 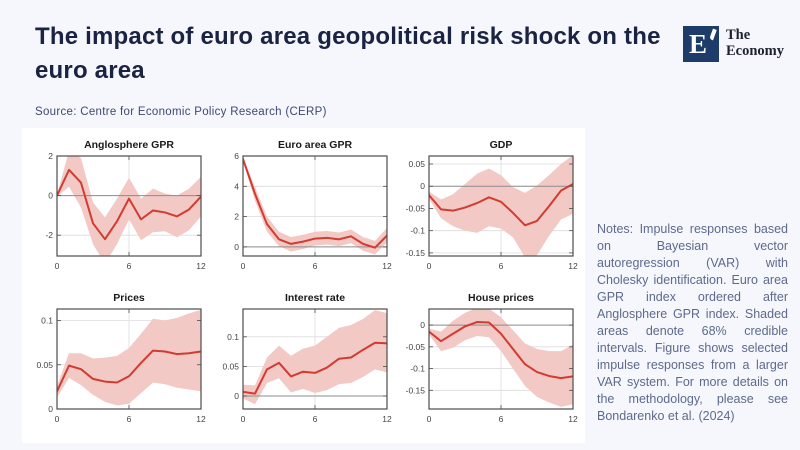 What do you see at coordinates (236, 186) in the screenshot?
I see `svg-text: 4` at bounding box center [236, 186].